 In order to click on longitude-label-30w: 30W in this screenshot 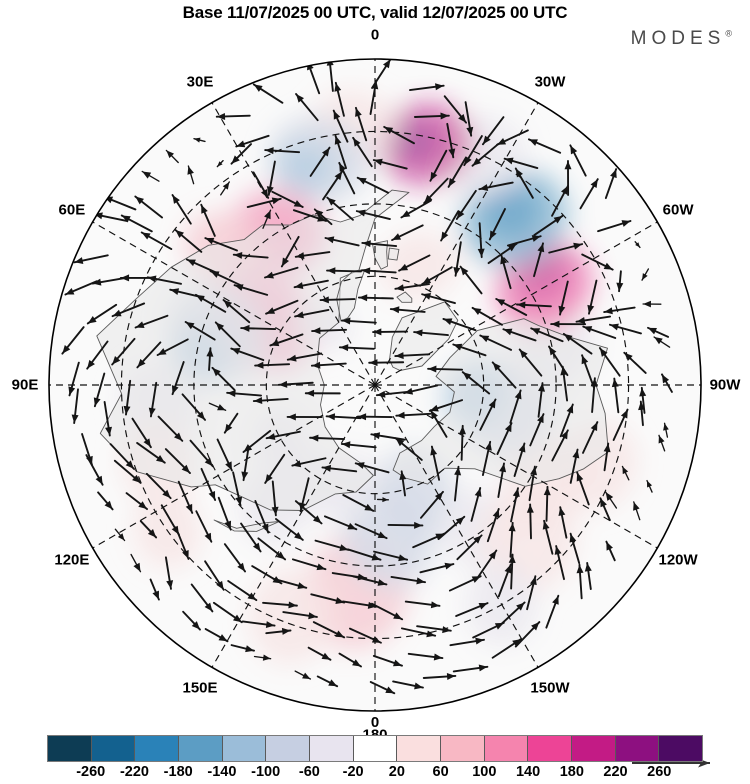, I will do `click(550, 81)`.